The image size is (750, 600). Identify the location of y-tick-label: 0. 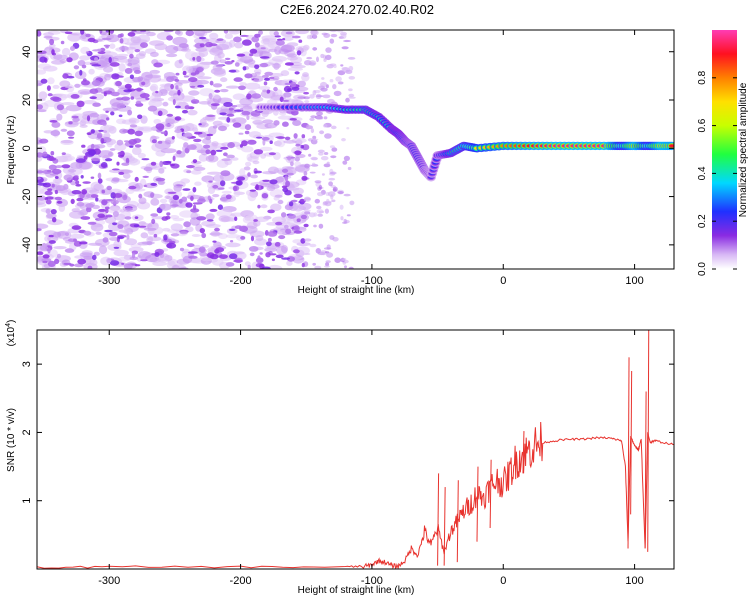
(27, 148).